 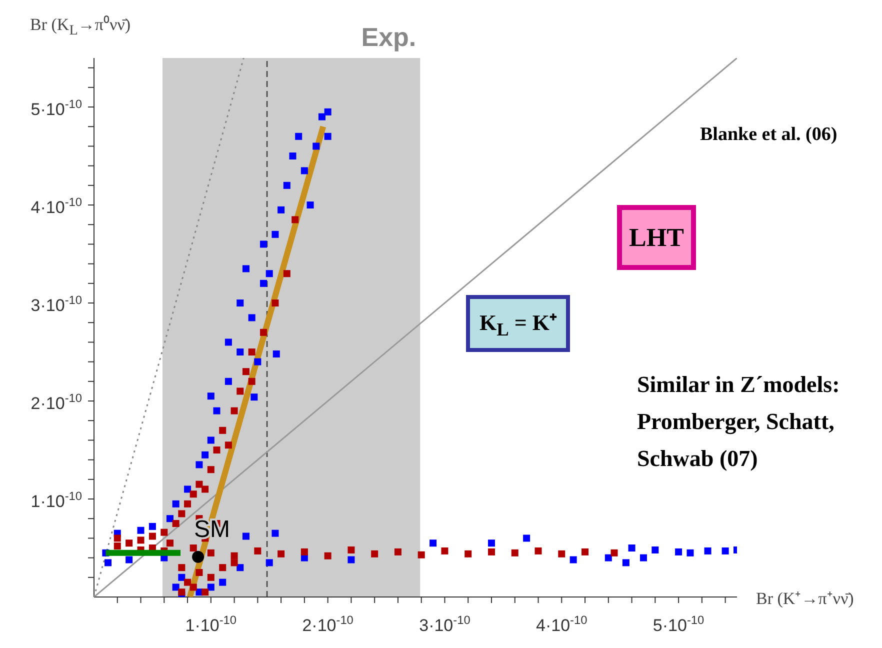 What do you see at coordinates (738, 421) in the screenshot?
I see `annotation: Similar in Z´models: Promberger, Schatt, Schwab (07)` at bounding box center [738, 421].